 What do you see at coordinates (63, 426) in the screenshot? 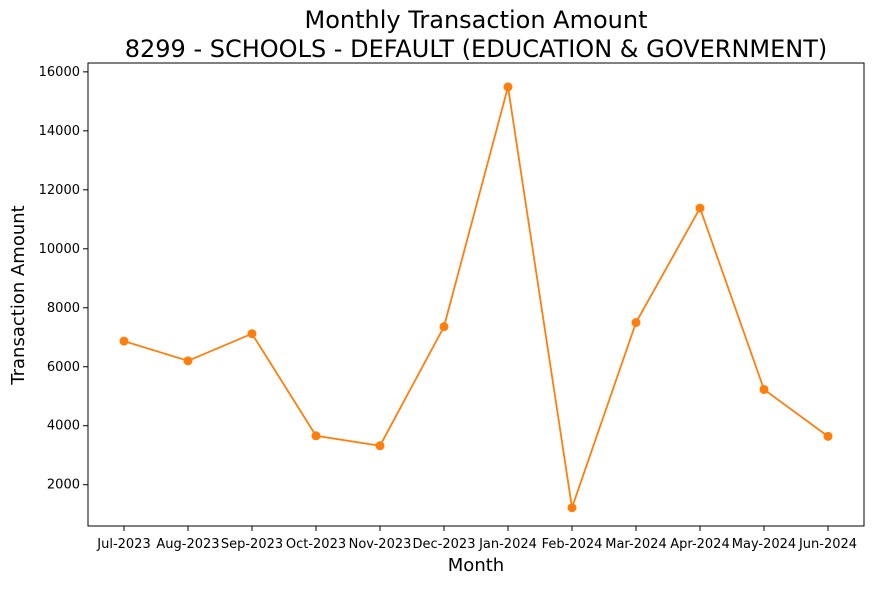
I see `y-tick-label: 4000` at bounding box center [63, 426].